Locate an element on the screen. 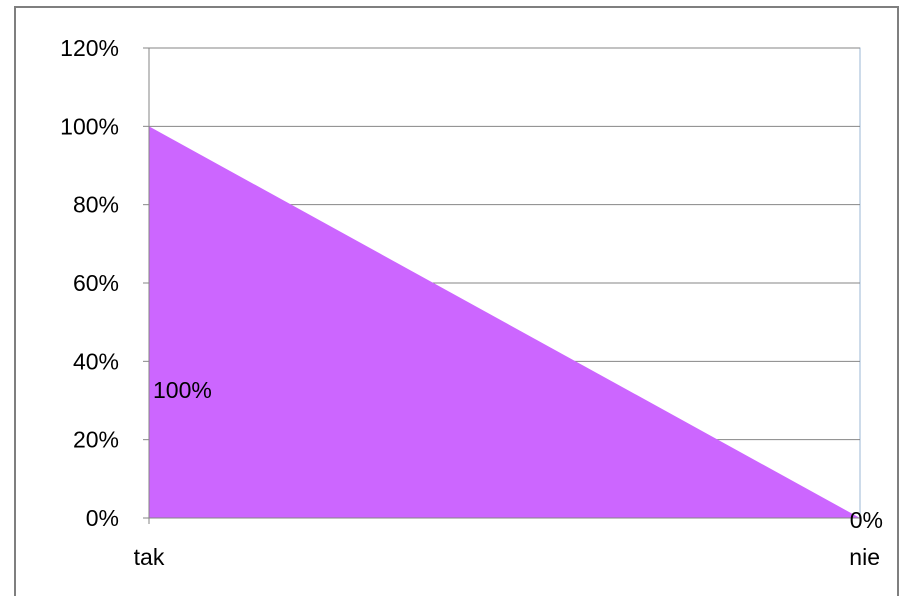  y-axis-tick-labels: 0% 20% 40% 60% 80% 100% 120% is located at coordinates (89, 283).